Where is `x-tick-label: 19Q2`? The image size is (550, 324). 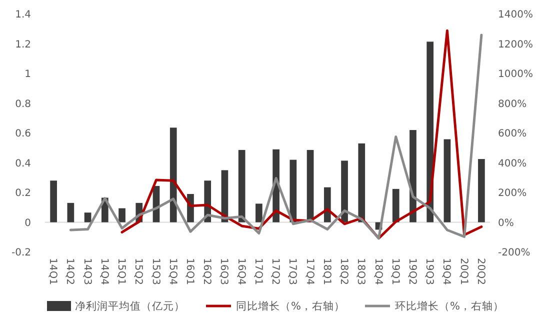 x-tick-label: 19Q2 is located at coordinates (412, 271).